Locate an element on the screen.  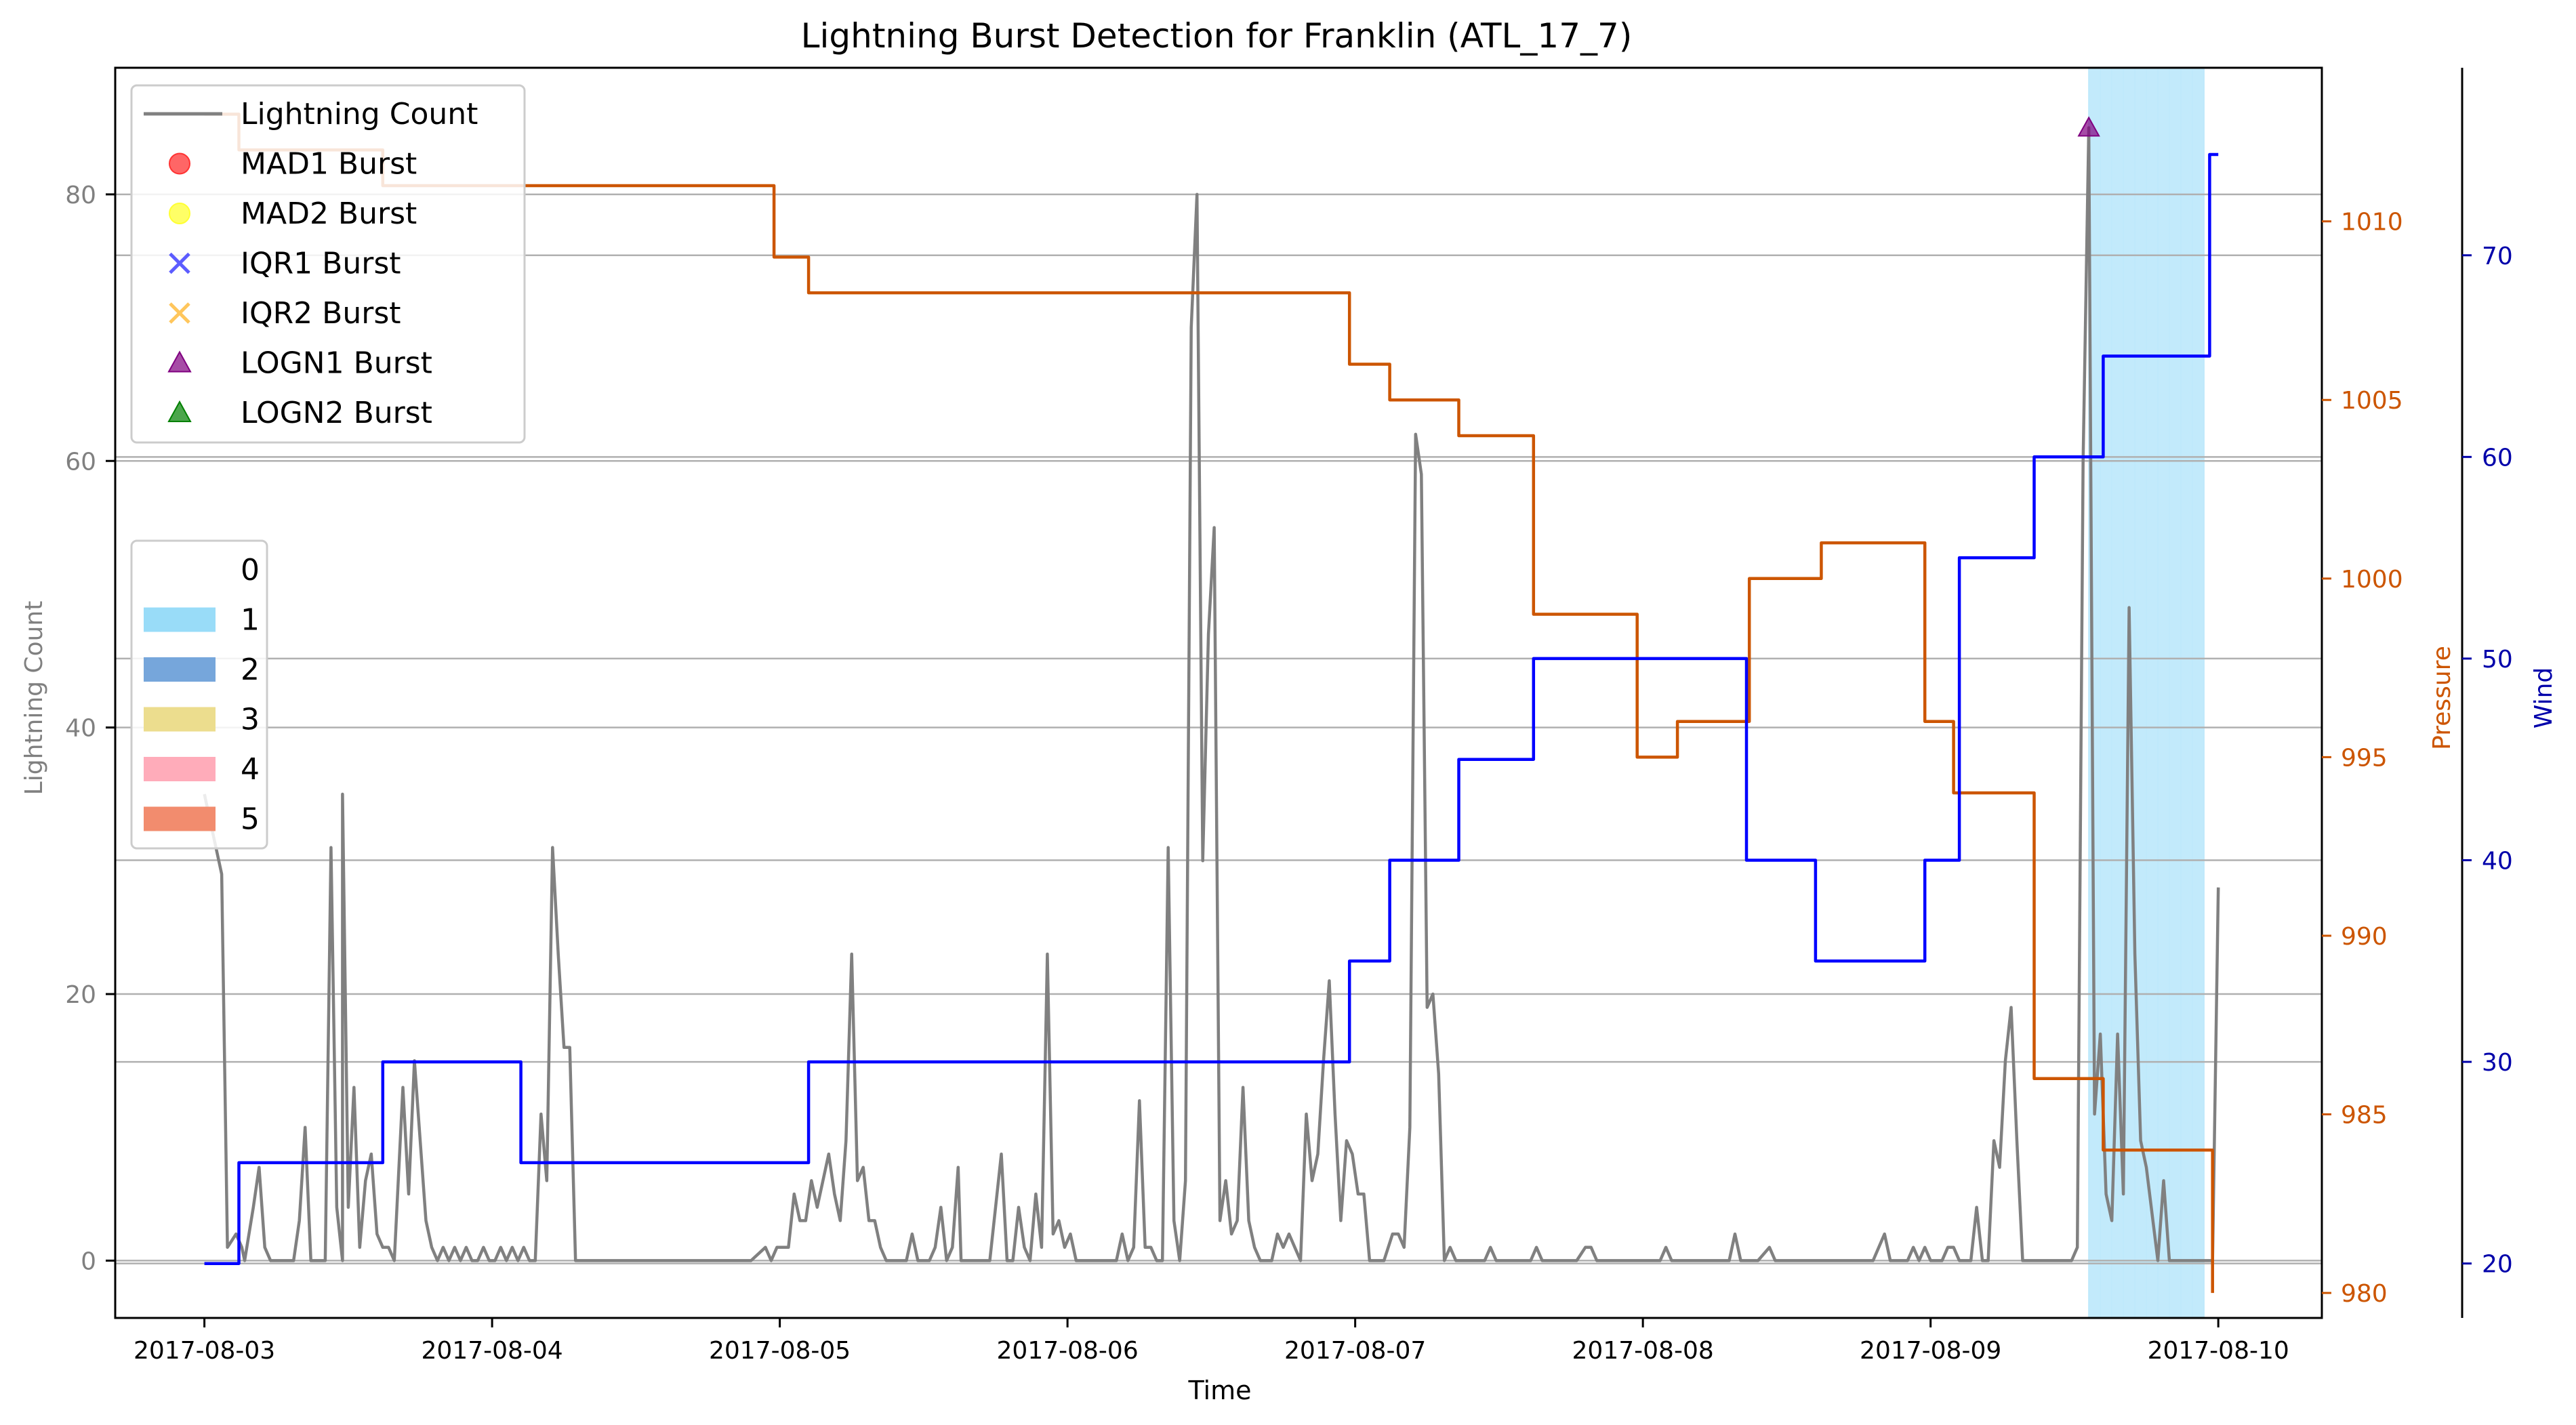
category-legend: 0 1 2 3 4 5 is located at coordinates (199, 694).